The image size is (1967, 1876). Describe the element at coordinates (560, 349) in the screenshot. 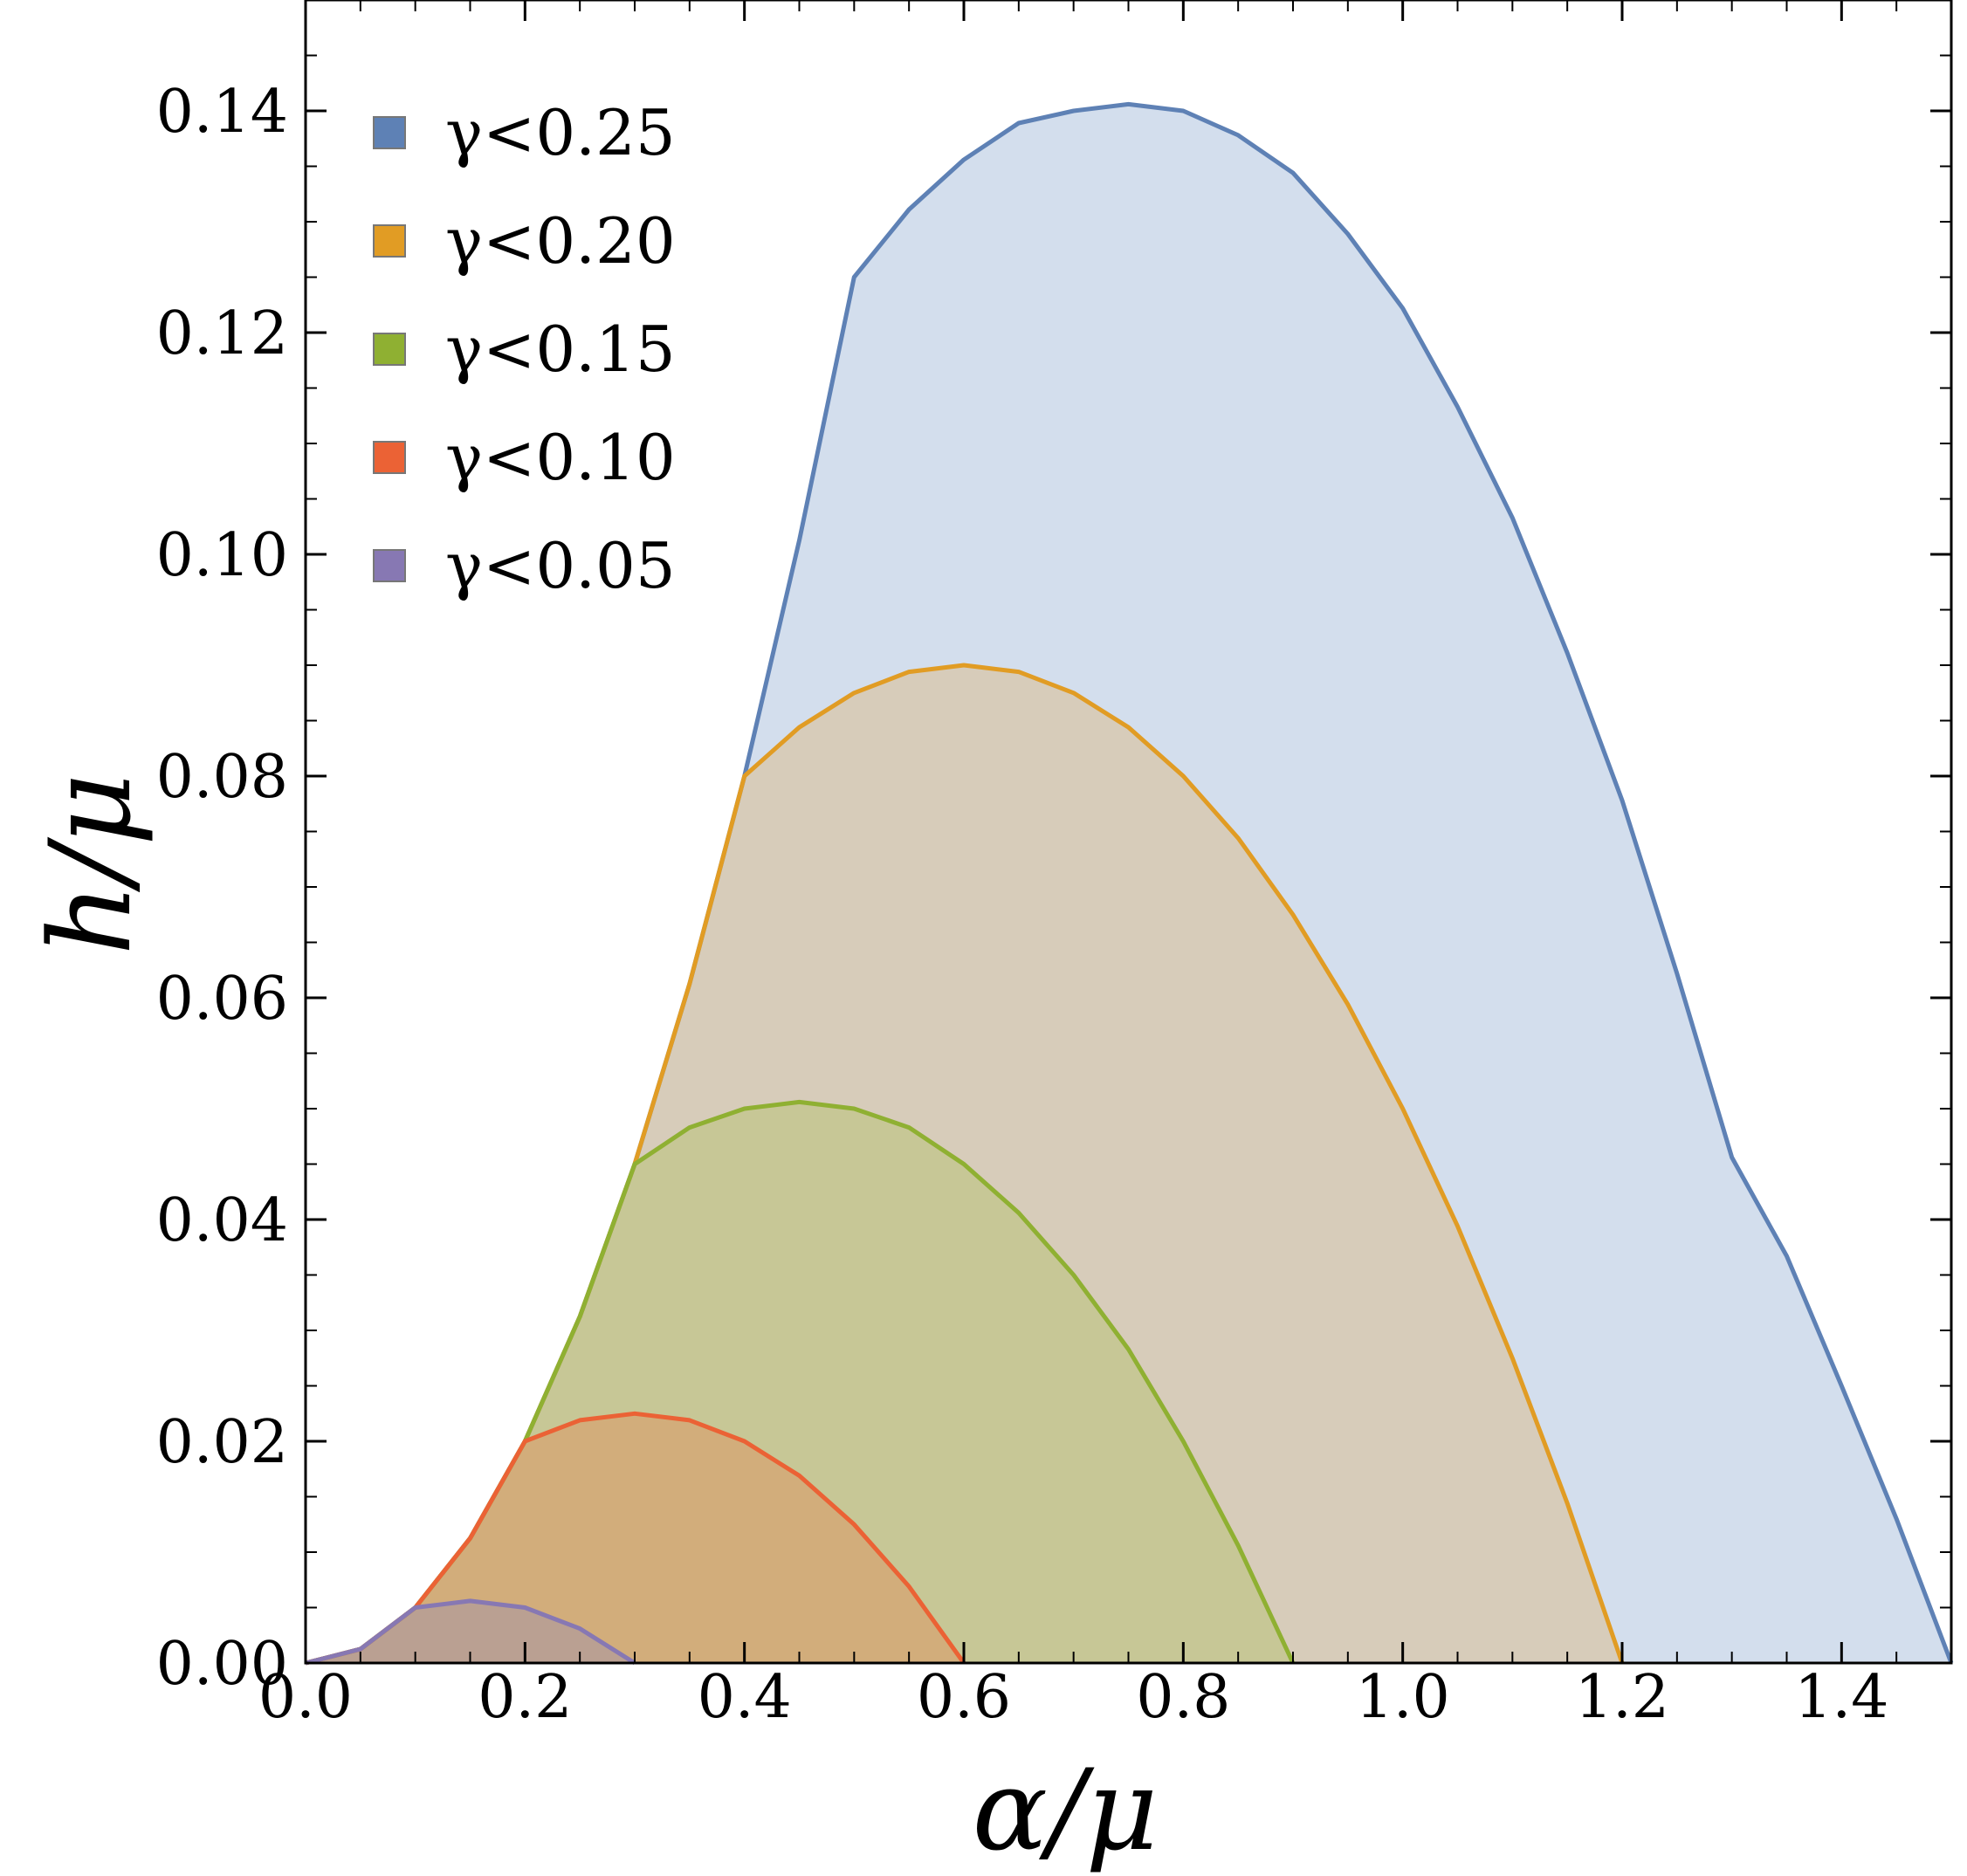

I see `legend-label: γ<0.15` at that location.